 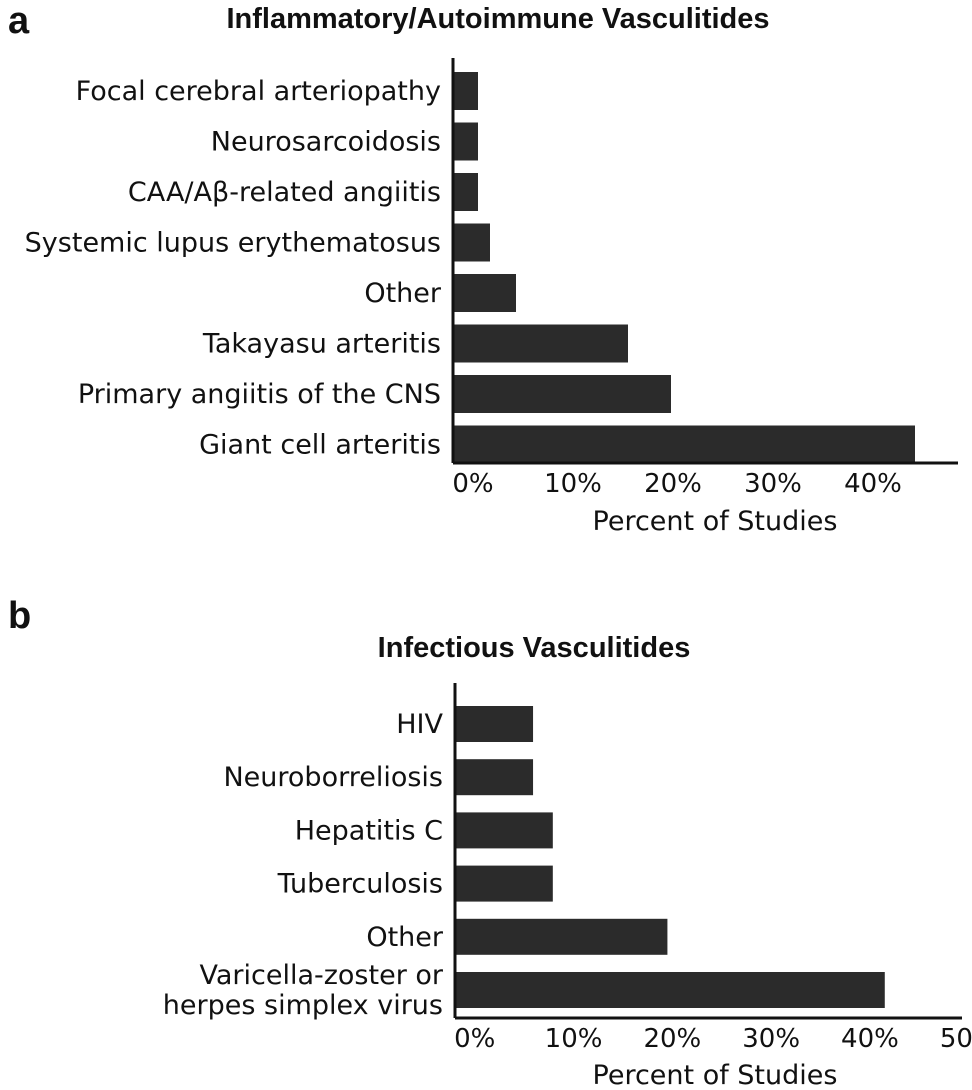 What do you see at coordinates (284, 192) in the screenshot?
I see `category-label-caa-a-related-angiitis: CAA/Aβ-related angiitis` at bounding box center [284, 192].